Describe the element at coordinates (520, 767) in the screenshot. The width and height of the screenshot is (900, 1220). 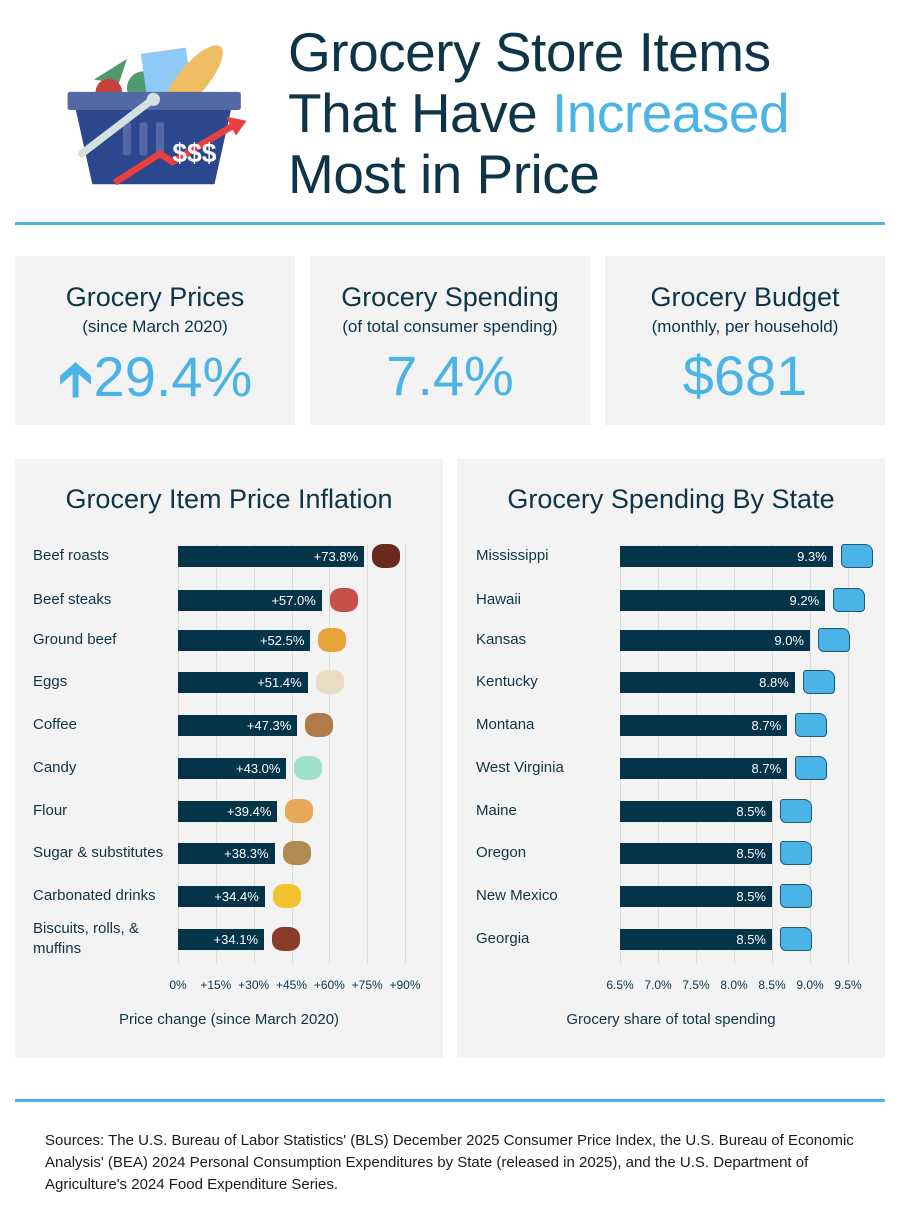
I see `category-label: West Virginia` at that location.